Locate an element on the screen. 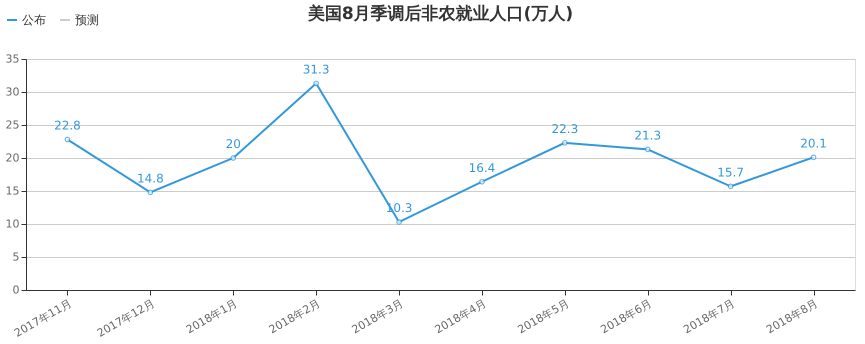 Image resolution: width=865 pixels, height=344 pixels. data-label: 20 is located at coordinates (233, 144).